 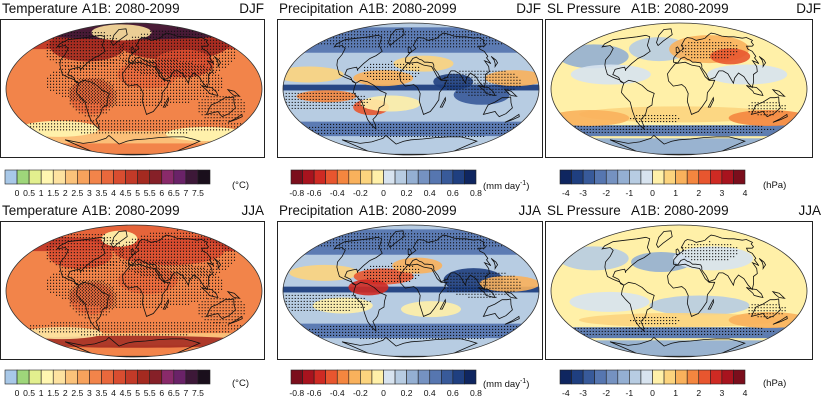 What do you see at coordinates (101, 393) in the screenshot?
I see `colorbar-tick-label: 3.5` at bounding box center [101, 393].